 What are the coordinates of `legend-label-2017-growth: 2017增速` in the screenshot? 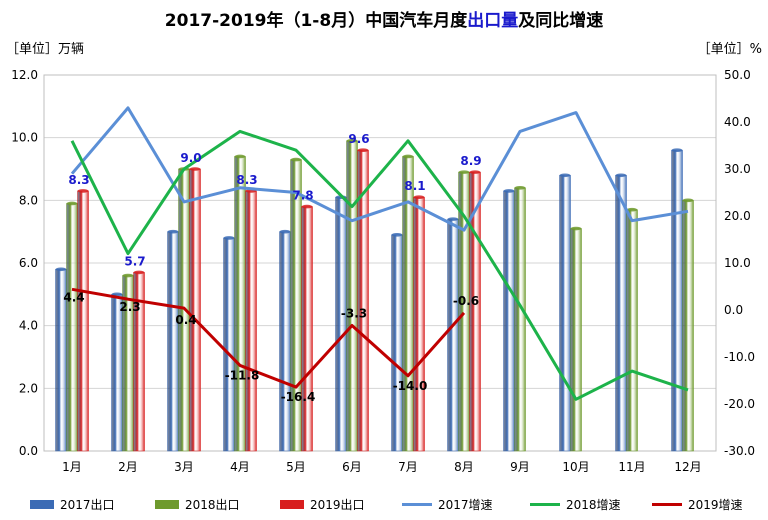 It's located at (465, 505).